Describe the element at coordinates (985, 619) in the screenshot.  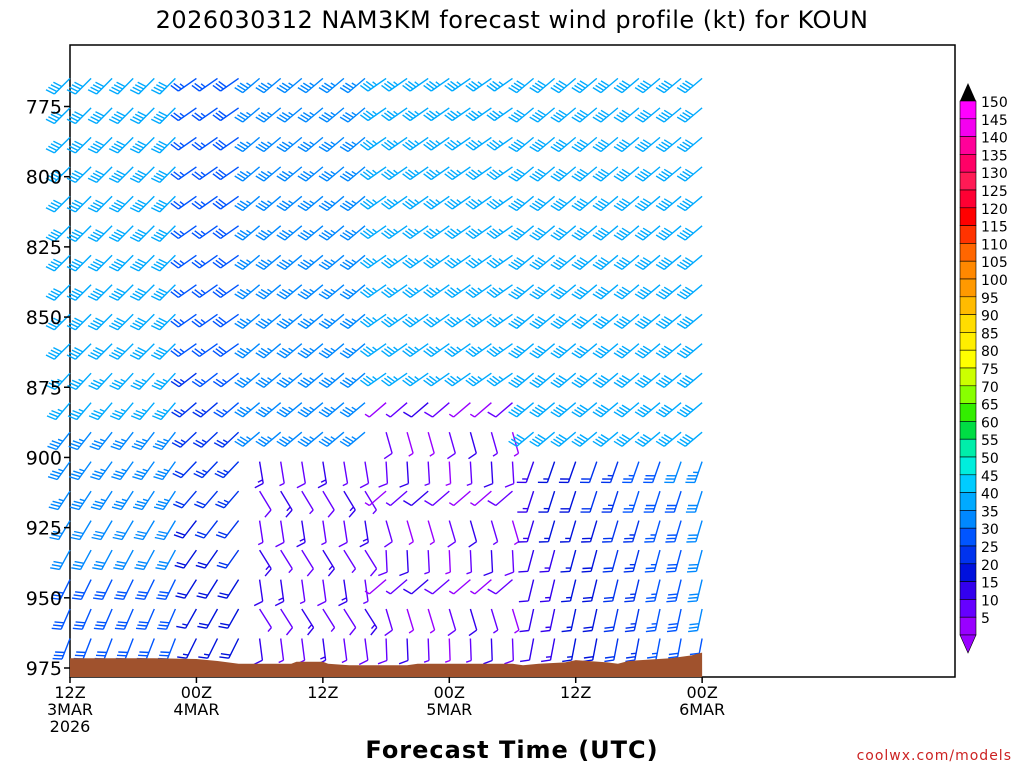
I see `colorbar-label: 5` at that location.